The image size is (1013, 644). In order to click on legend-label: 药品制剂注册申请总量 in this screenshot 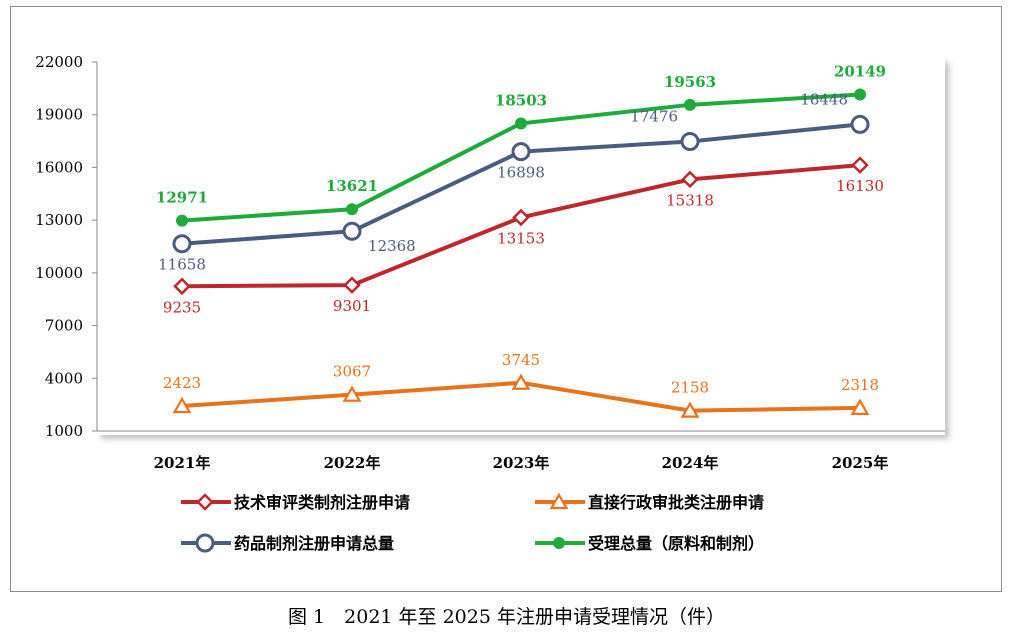, I will do `click(314, 543)`.